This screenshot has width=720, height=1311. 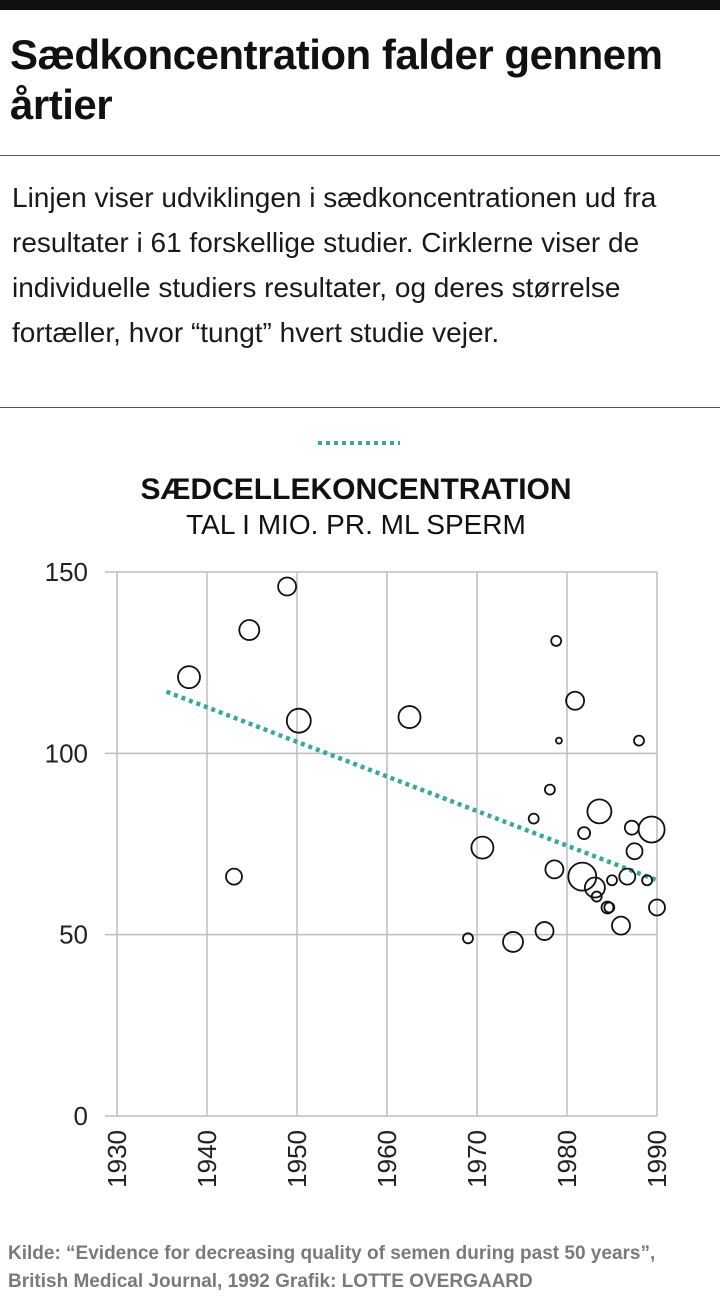 I want to click on trend-series, so click(x=411, y=786).